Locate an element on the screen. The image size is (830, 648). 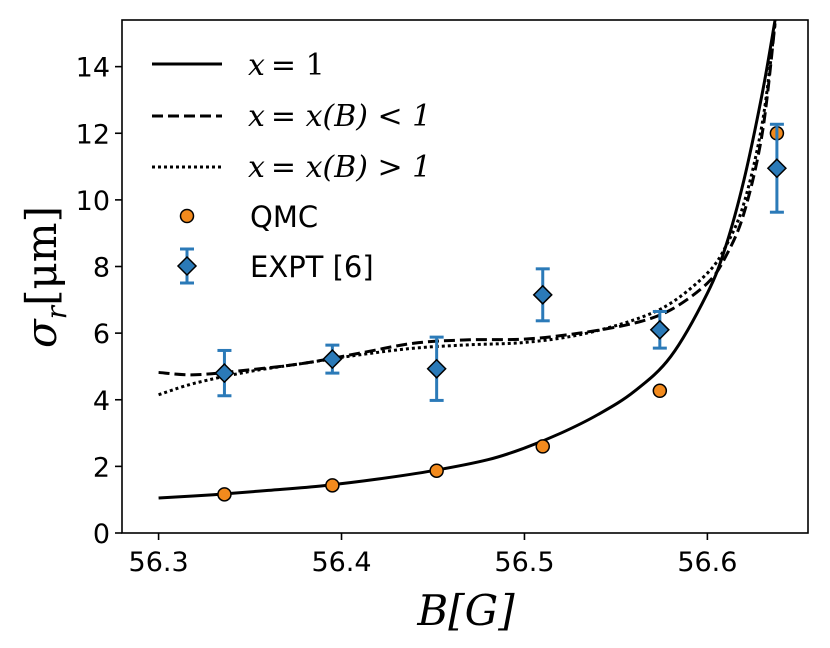
x-tick-label: 56.5 is located at coordinates (524, 562).